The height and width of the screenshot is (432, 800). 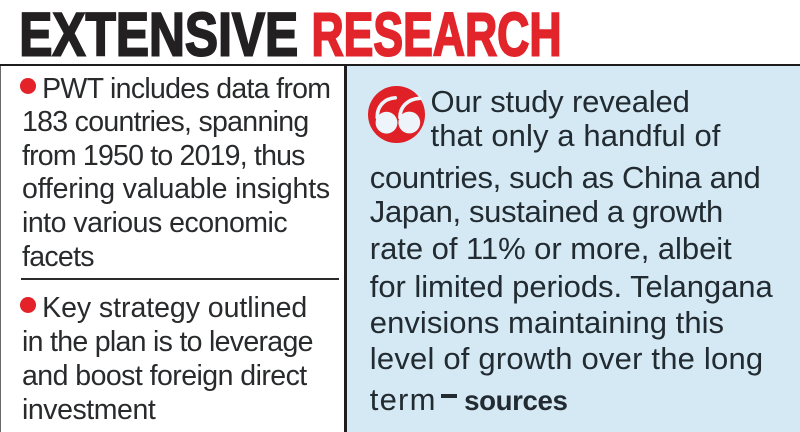 What do you see at coordinates (437, 33) in the screenshot?
I see `svg-text: RESEARCH` at bounding box center [437, 33].